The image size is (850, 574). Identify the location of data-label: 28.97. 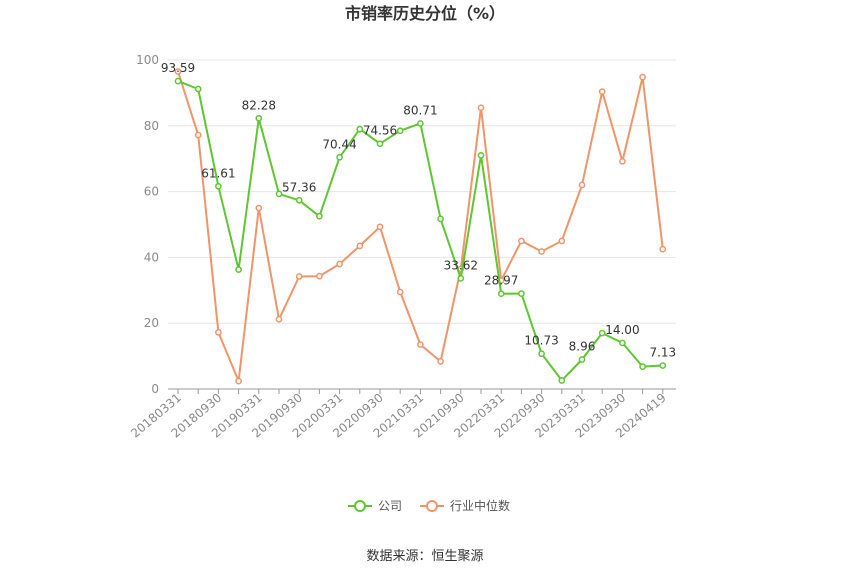
(501, 281).